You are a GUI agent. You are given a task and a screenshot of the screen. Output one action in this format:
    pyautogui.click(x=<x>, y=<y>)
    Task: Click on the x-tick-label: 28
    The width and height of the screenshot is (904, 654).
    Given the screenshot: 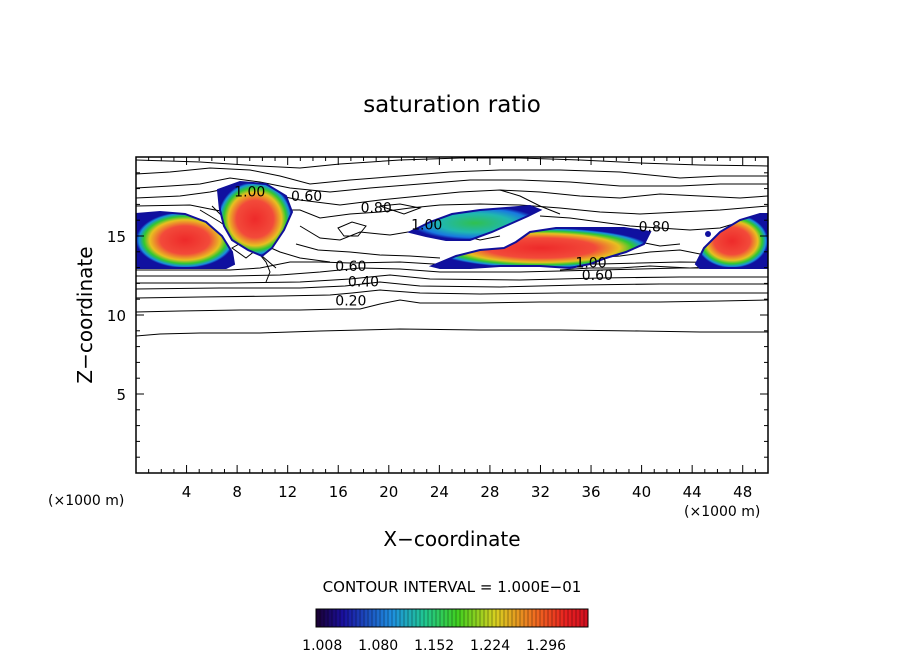 What is the action you would take?
    pyautogui.click(x=489, y=492)
    